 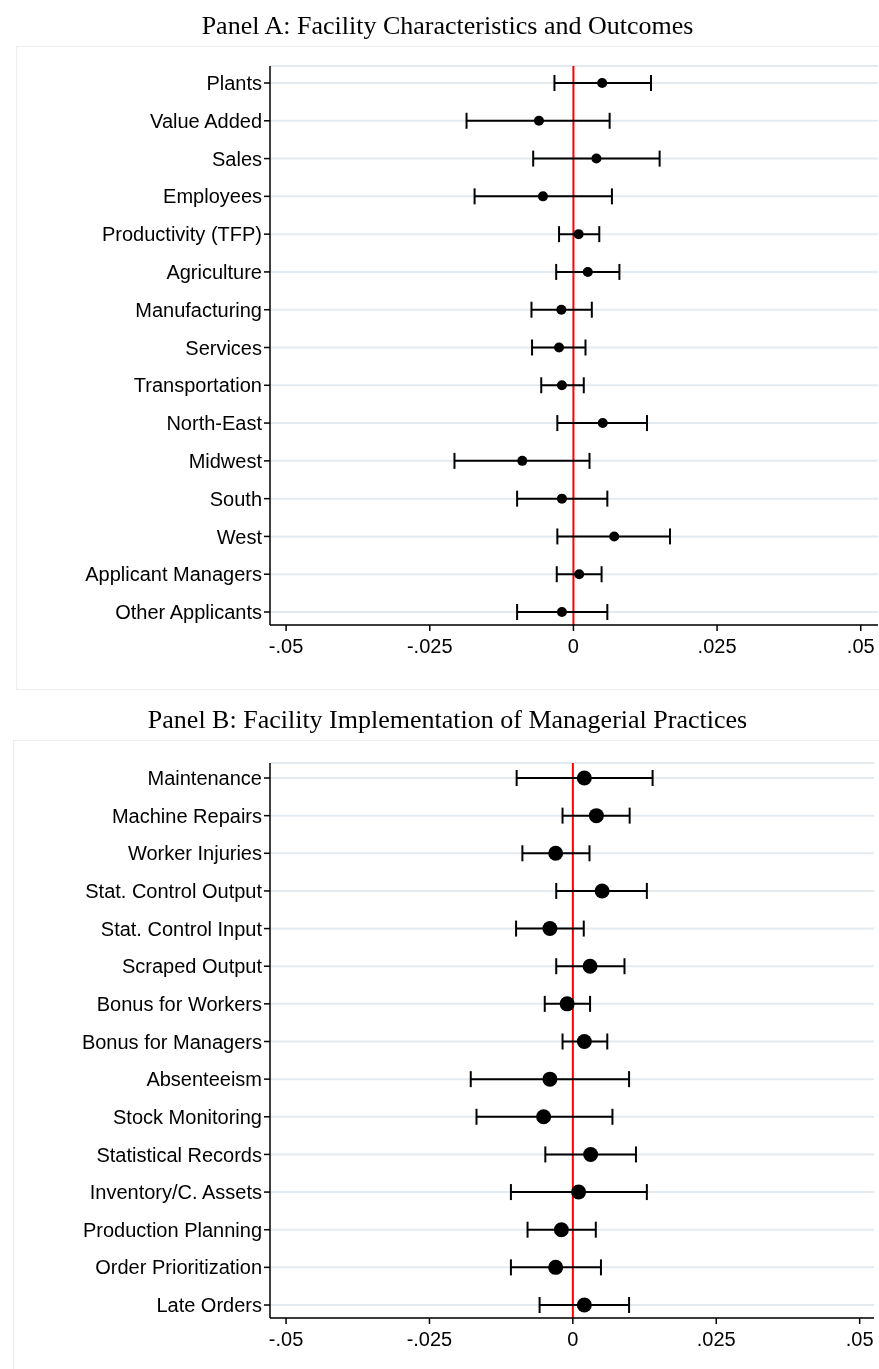 I want to click on chart-title: Panel B: Facility Implementation of Managerial Practices, so click(x=447, y=720).